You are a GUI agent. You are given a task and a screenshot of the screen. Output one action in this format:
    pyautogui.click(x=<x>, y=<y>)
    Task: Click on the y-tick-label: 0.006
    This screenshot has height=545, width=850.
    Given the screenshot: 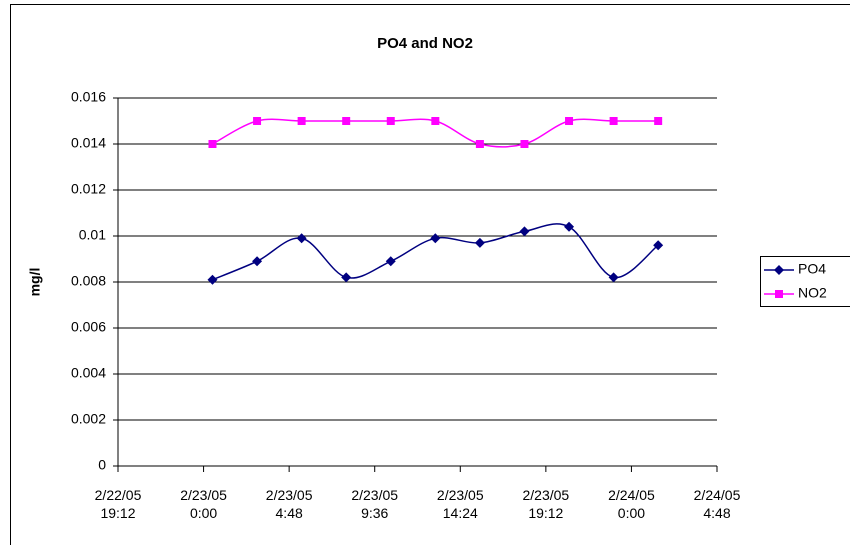 What is the action you would take?
    pyautogui.click(x=88, y=327)
    